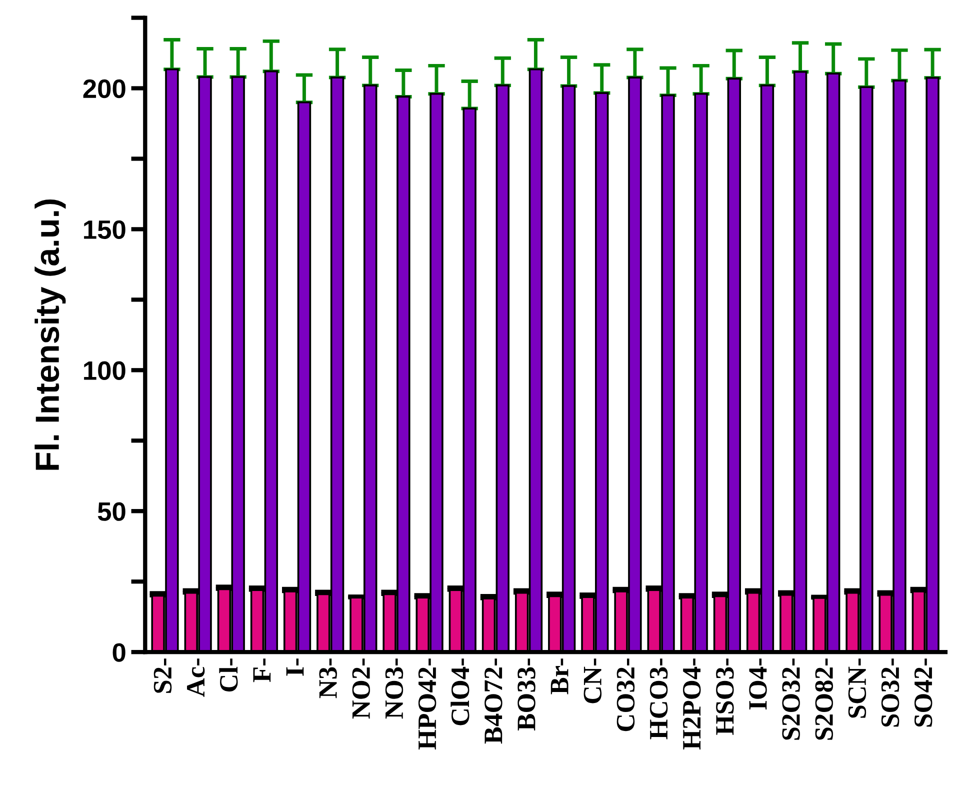 This screenshot has width=955, height=808. I want to click on x-tick-label: CN-, so click(593, 681).